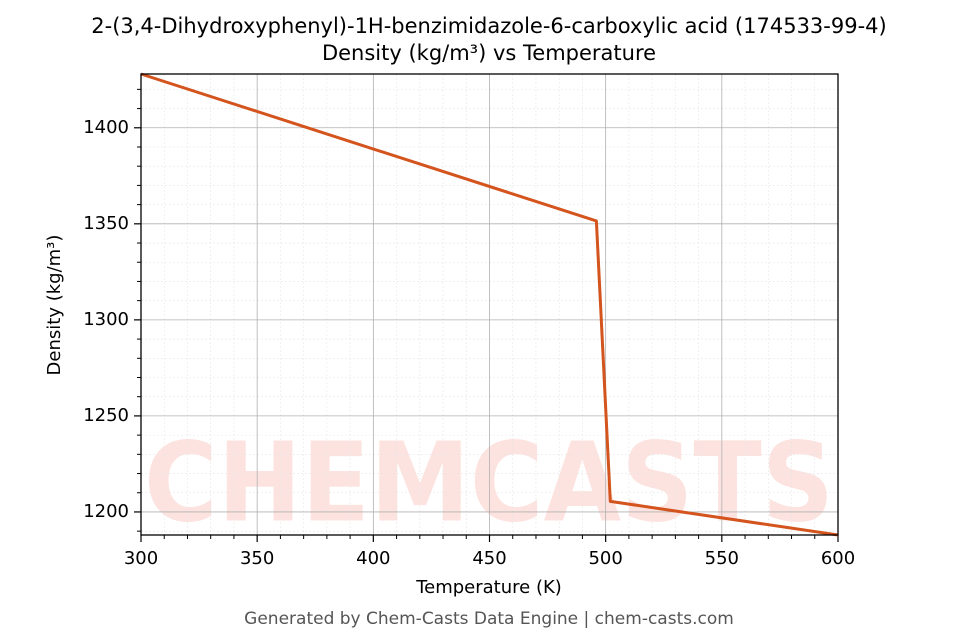 The height and width of the screenshot is (644, 978). What do you see at coordinates (106, 127) in the screenshot?
I see `y-tick-label: 1400` at bounding box center [106, 127].